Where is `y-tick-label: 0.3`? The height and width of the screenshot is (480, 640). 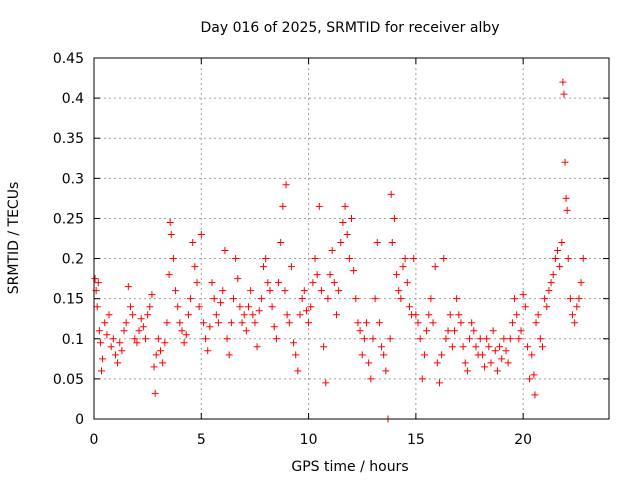
y-tick-label: 0.3 is located at coordinates (73, 179).